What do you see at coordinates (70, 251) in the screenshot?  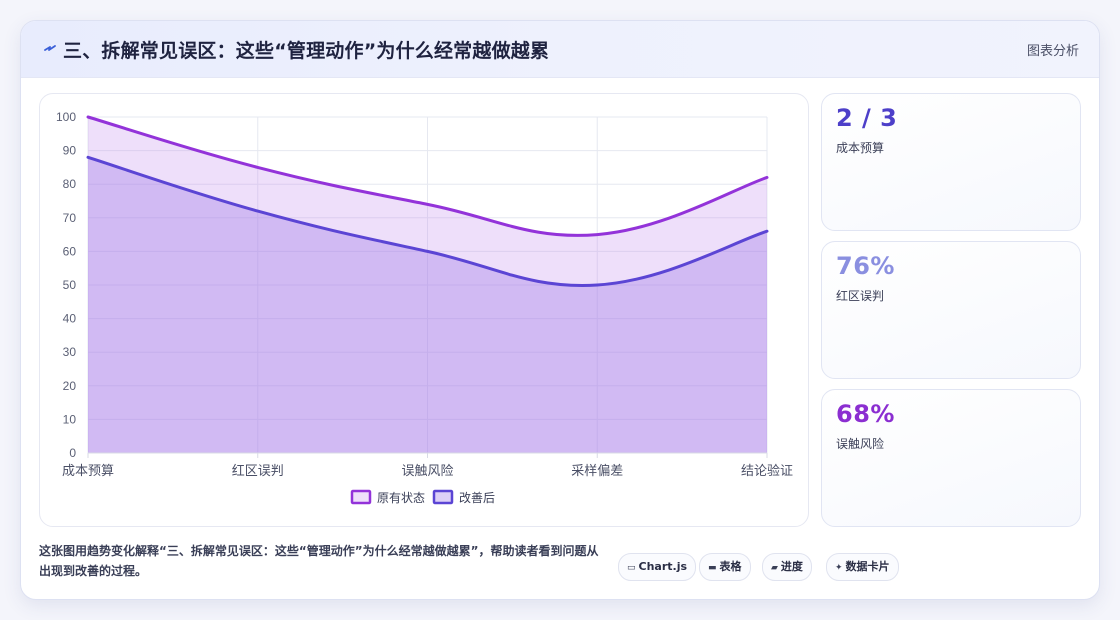 I see `y-tick-label: 60` at bounding box center [70, 251].